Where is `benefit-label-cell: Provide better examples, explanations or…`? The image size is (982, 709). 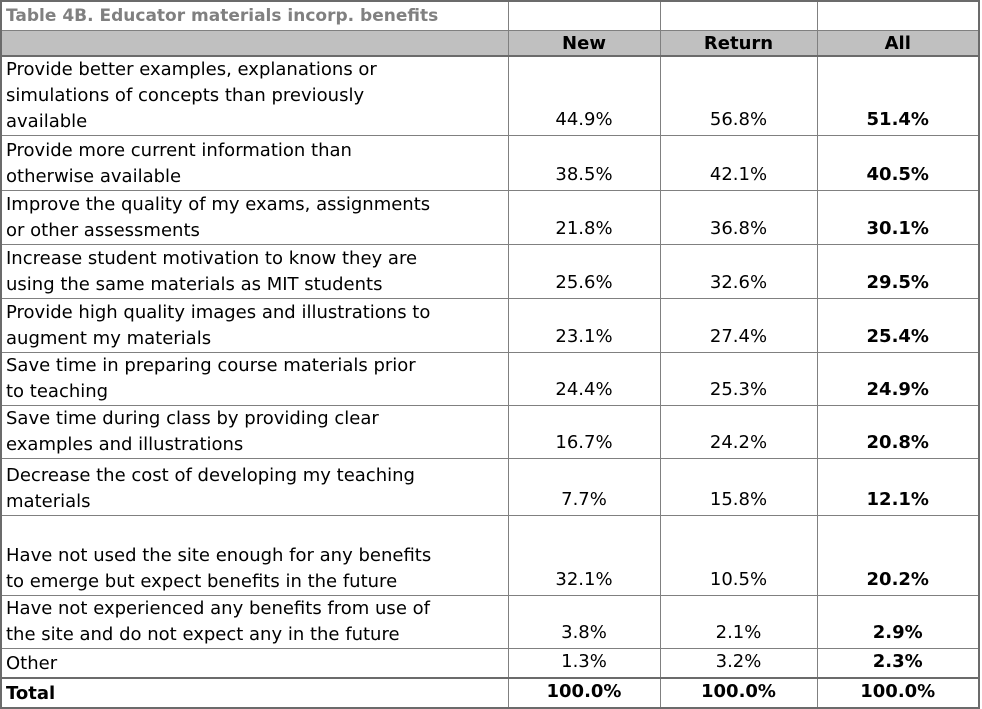
benefit-label-cell: Provide better examples, explanations or… is located at coordinates (254, 95).